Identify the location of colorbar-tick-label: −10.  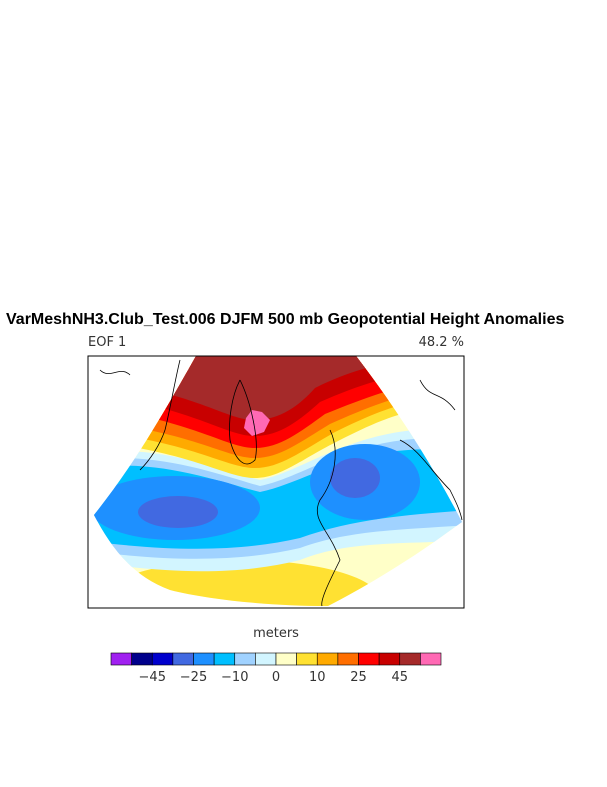
(234, 677).